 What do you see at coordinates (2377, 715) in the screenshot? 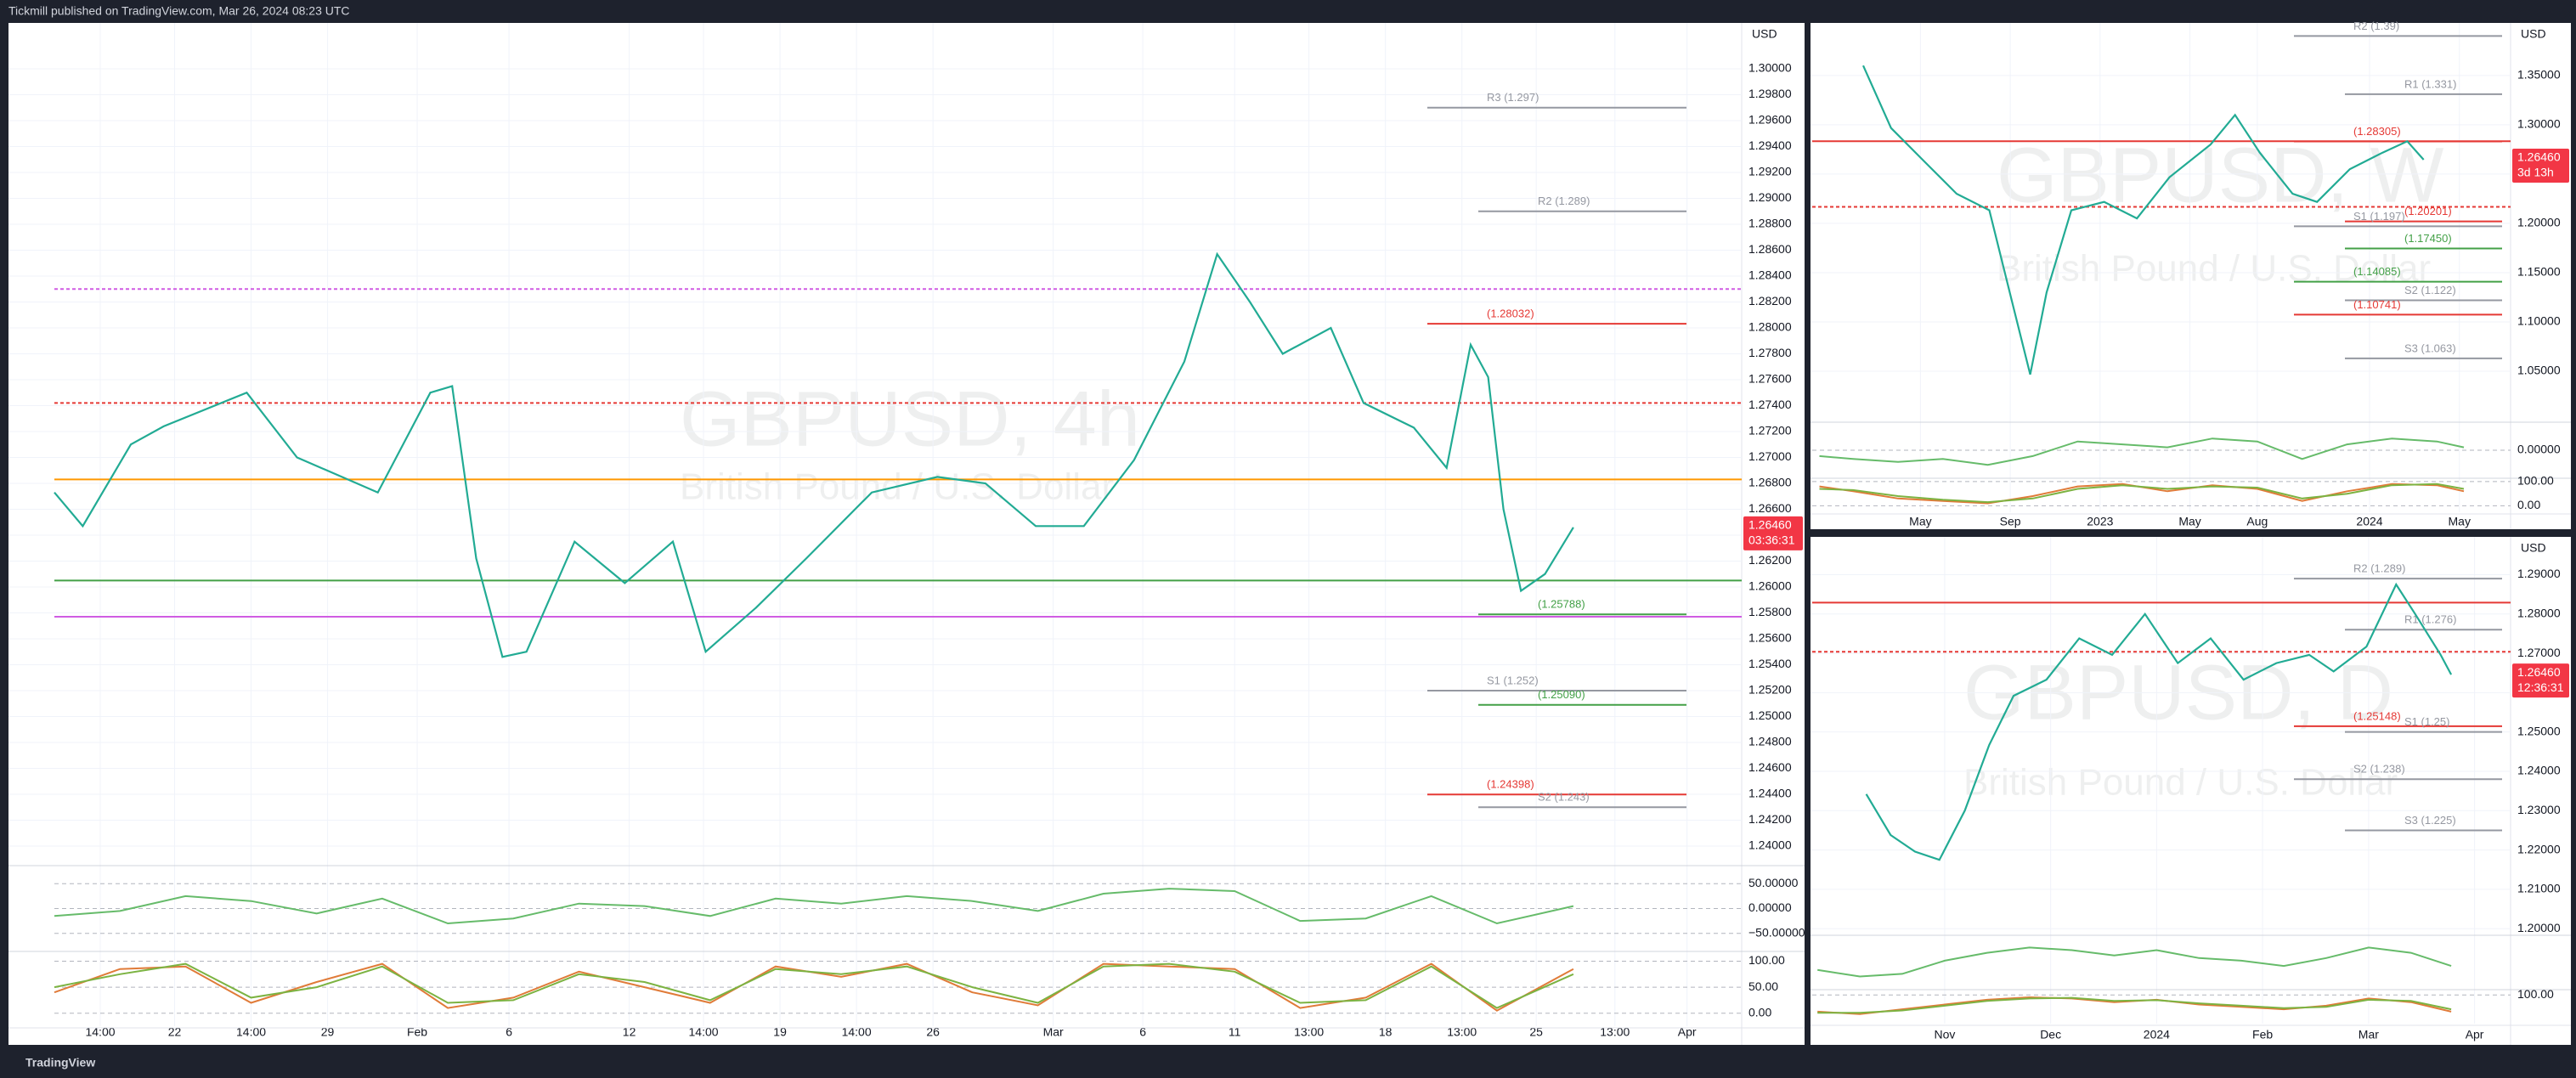
I see `pivot-label: (1.25148)` at bounding box center [2377, 715].